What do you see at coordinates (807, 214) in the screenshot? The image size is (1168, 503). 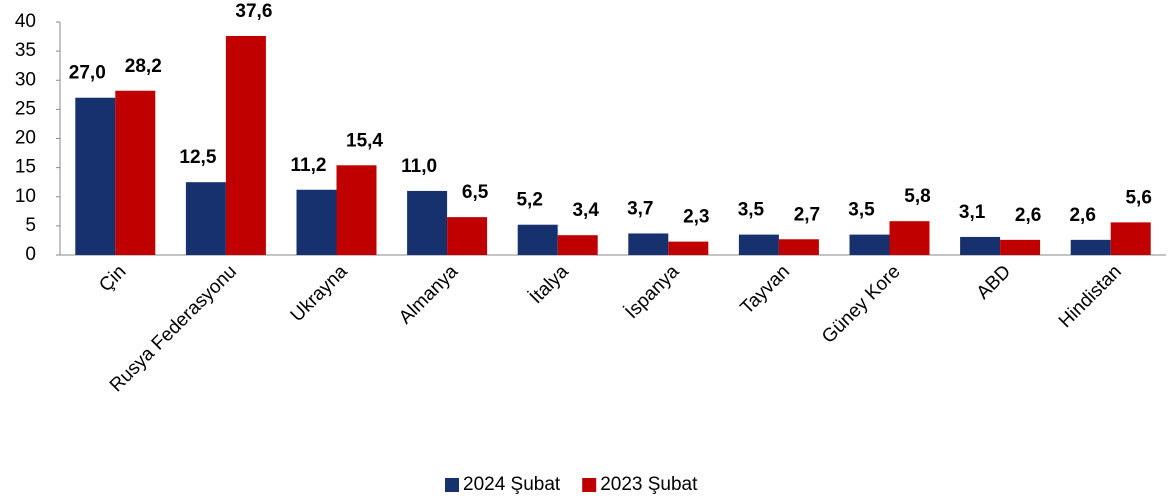 I see `data-label: 2,7` at bounding box center [807, 214].